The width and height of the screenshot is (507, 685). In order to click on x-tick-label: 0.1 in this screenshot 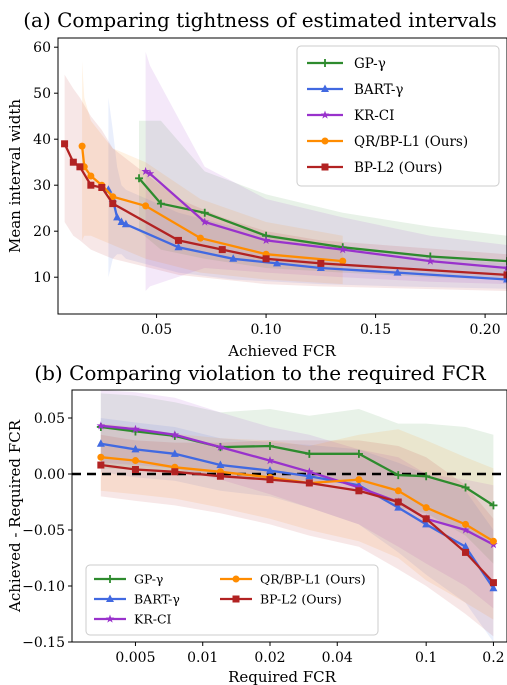, I will do `click(426, 658)`.